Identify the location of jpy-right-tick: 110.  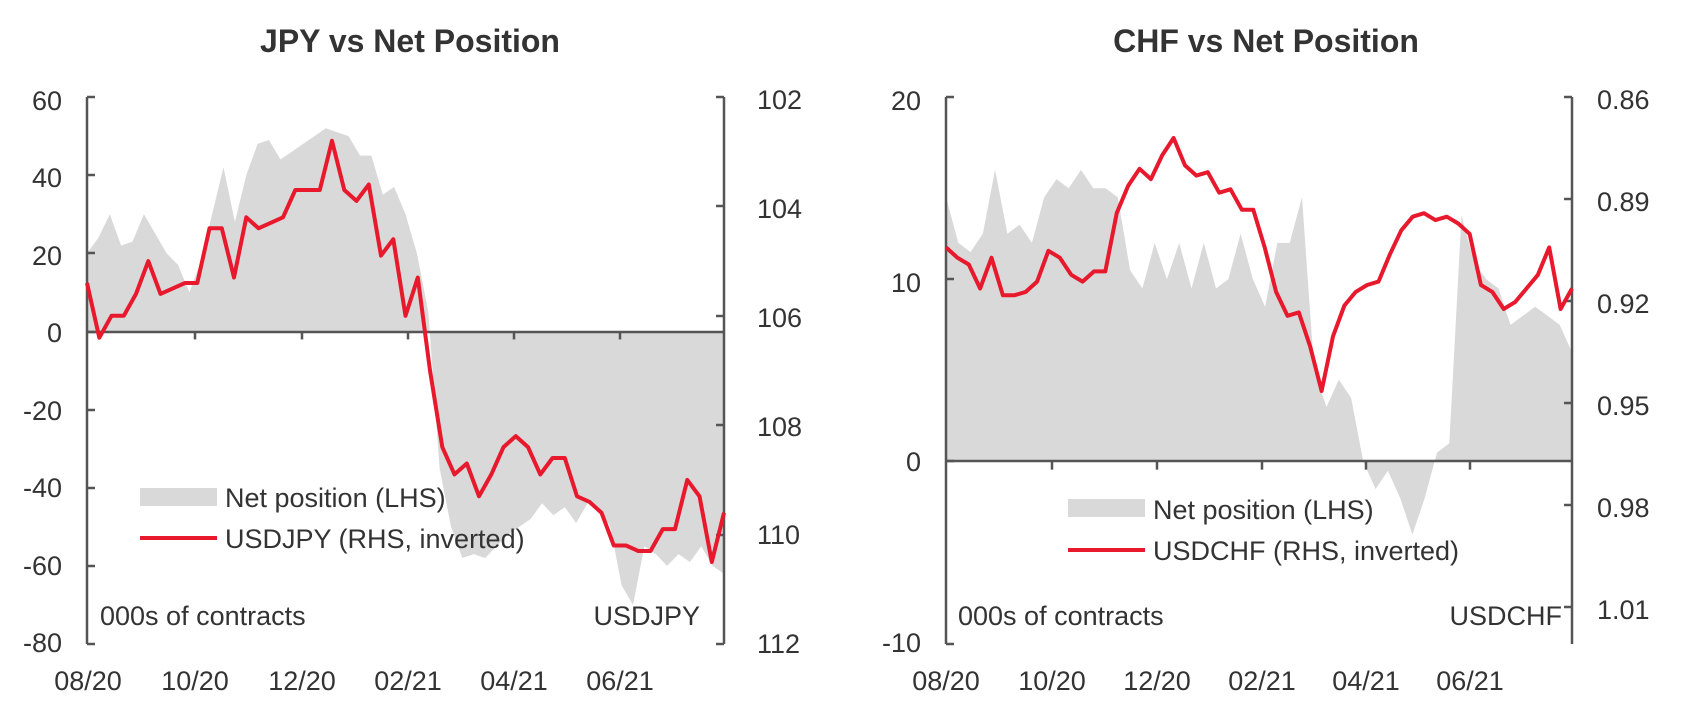
(778, 535).